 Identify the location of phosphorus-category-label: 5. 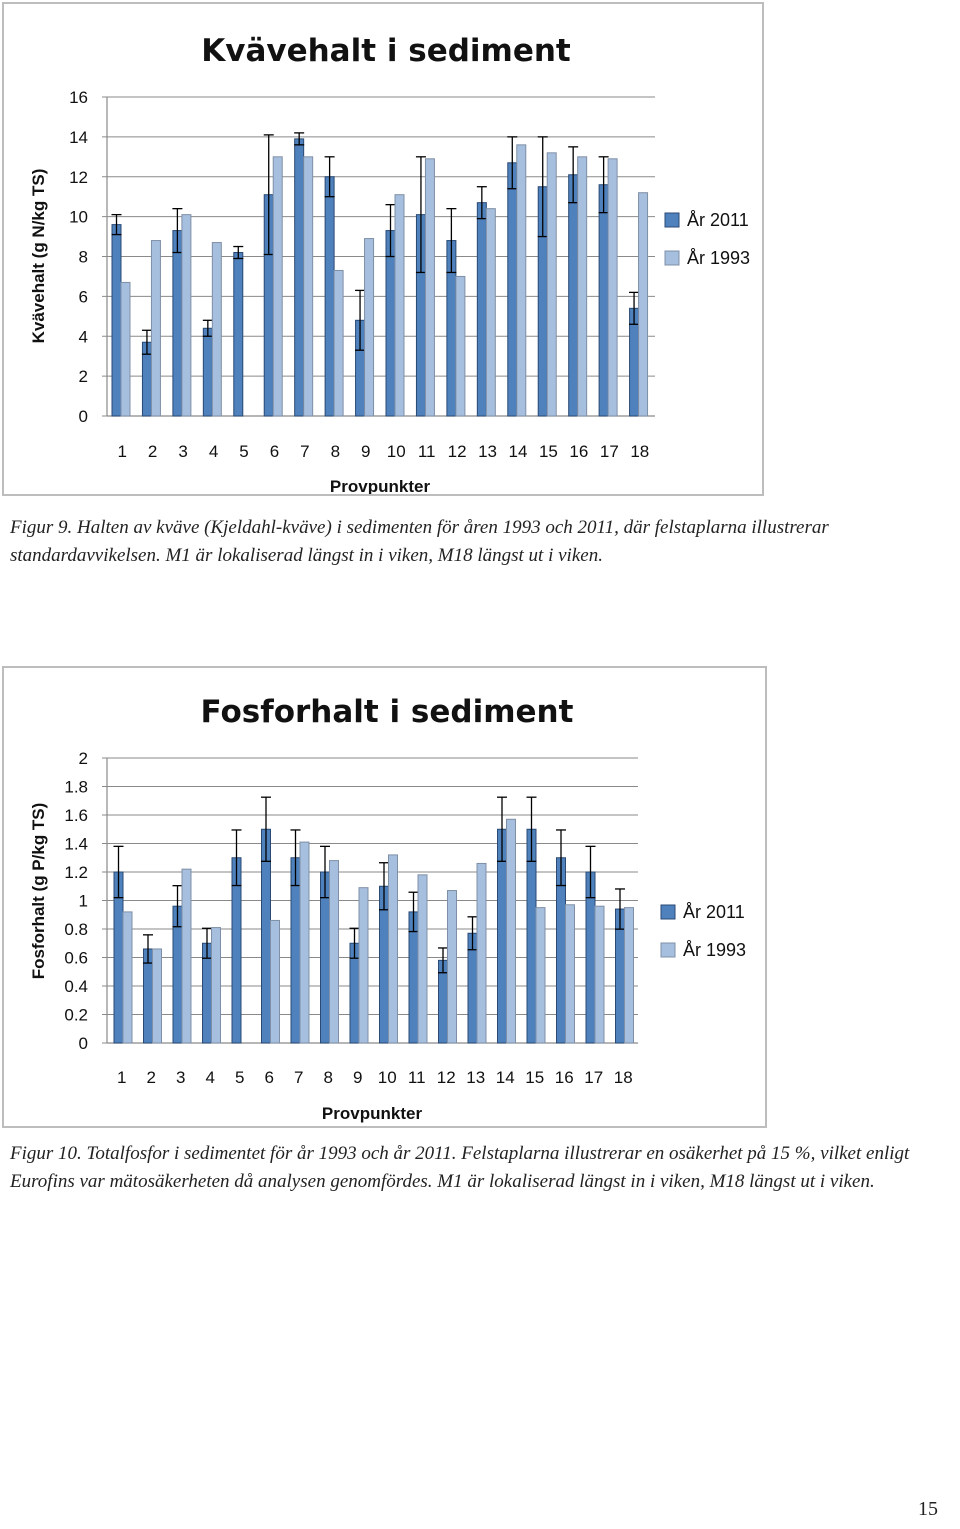
(239, 1077).